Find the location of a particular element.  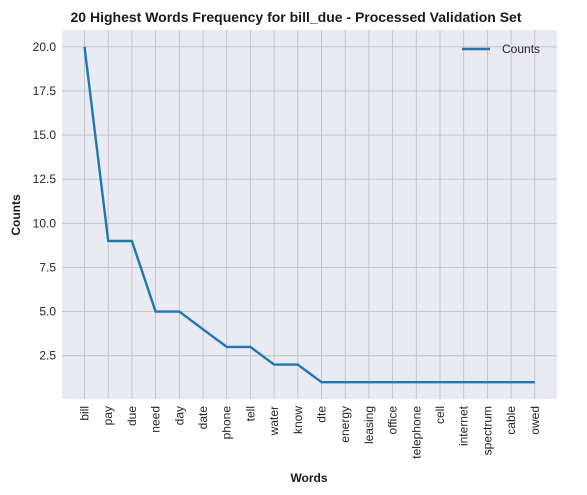

x-tick-label: cell is located at coordinates (440, 415).